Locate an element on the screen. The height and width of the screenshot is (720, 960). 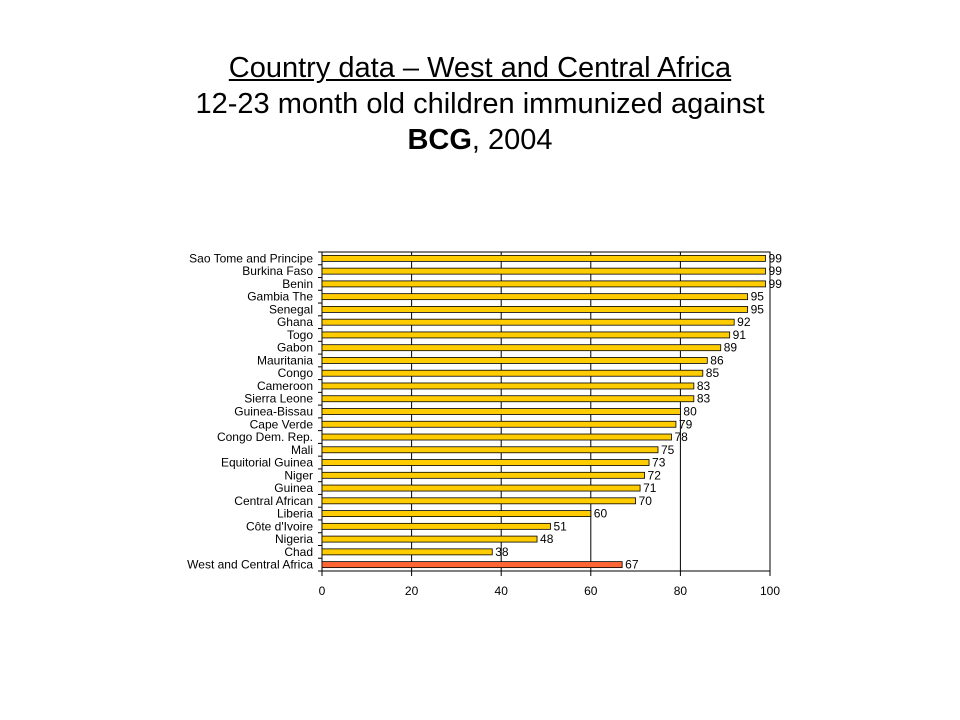
category-label: West and Central Africa is located at coordinates (250, 565).